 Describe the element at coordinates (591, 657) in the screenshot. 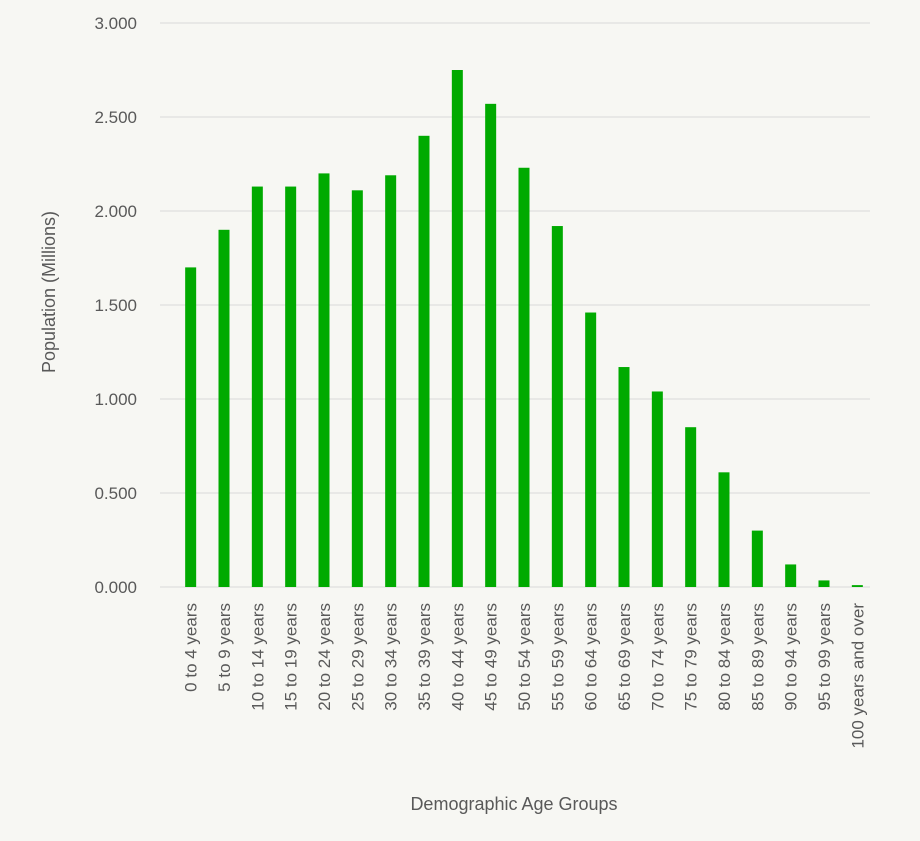

I see `x-tick-label: 60 to 64 years` at that location.